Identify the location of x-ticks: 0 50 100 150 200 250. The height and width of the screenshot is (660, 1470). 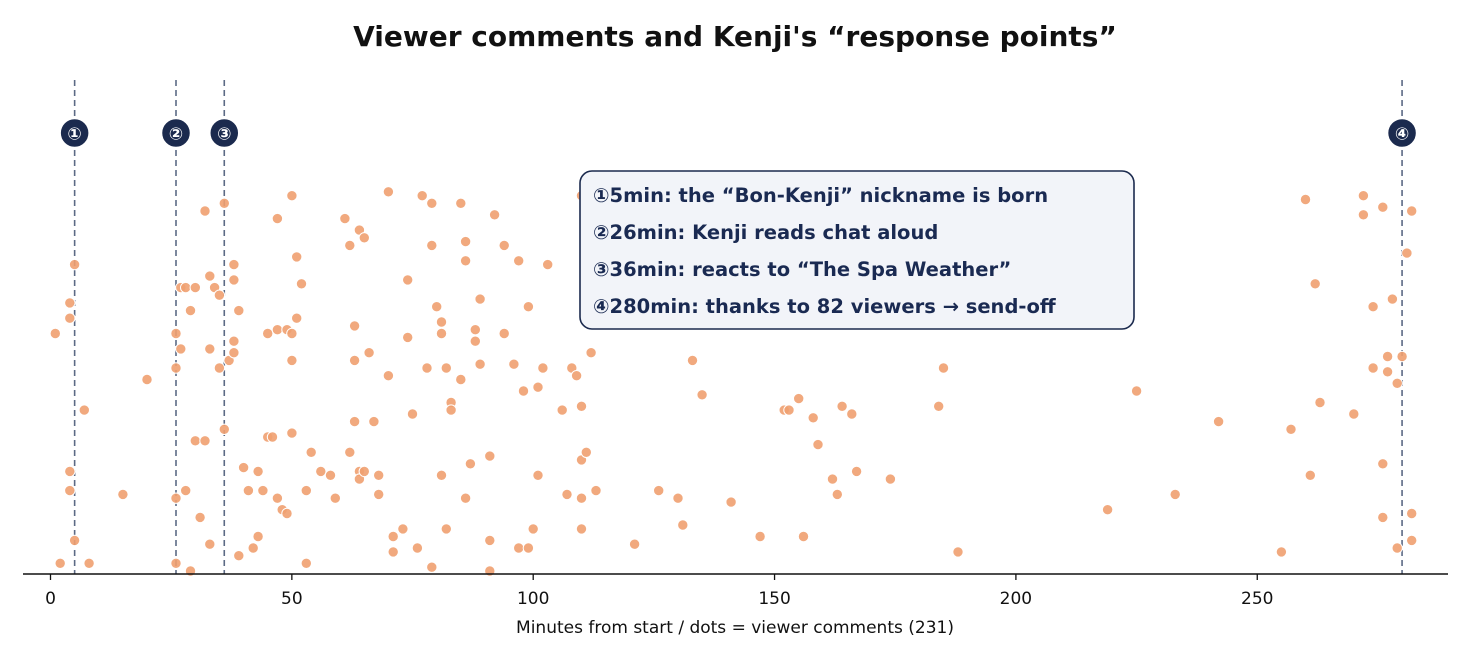
(659, 591).